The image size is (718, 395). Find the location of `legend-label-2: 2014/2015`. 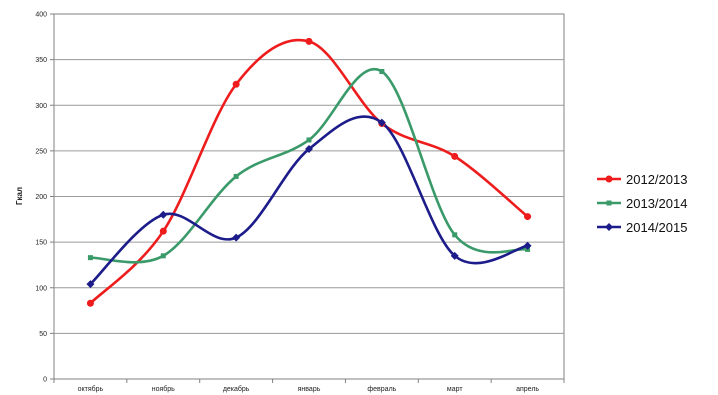

legend-label-2: 2014/2015 is located at coordinates (657, 227).